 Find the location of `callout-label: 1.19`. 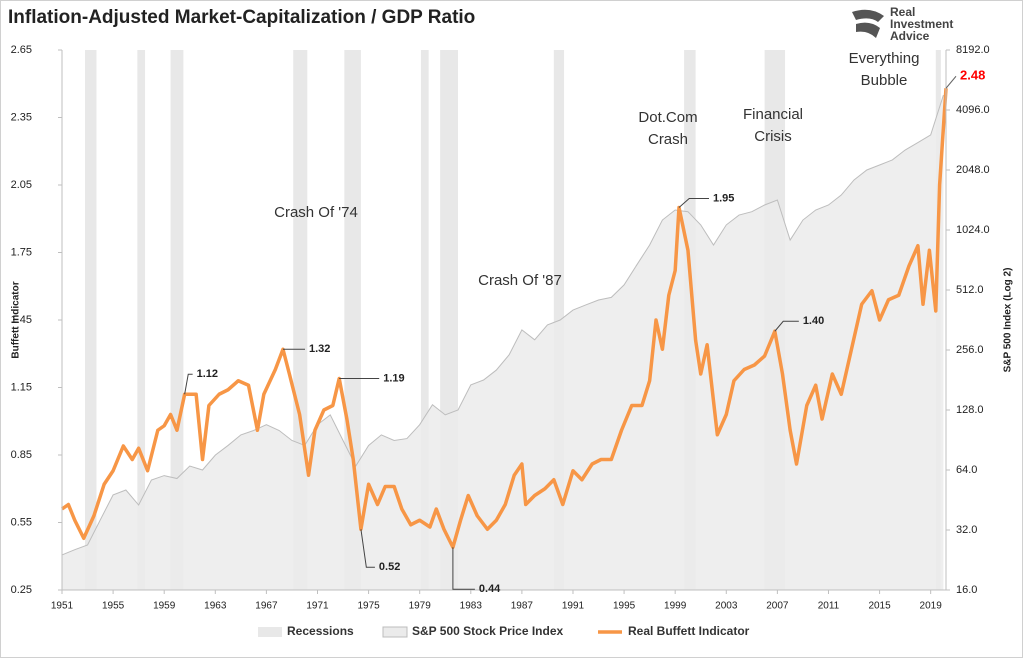

callout-label: 1.19 is located at coordinates (393, 378).